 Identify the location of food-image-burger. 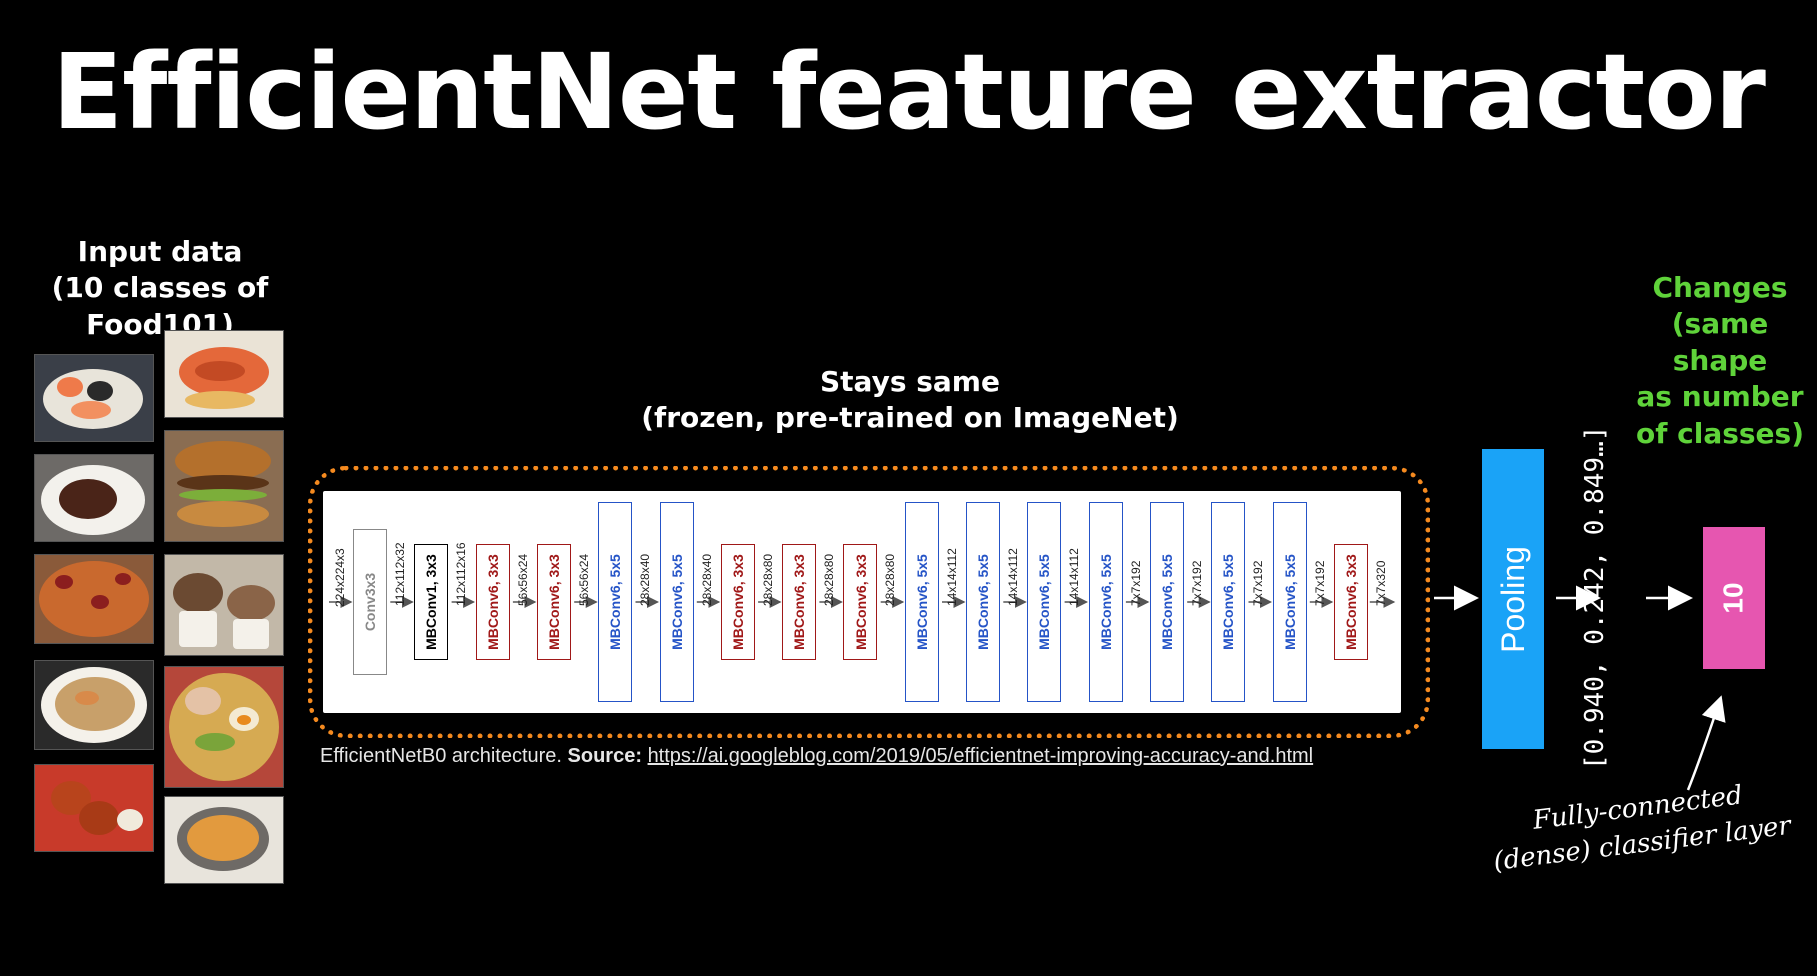
(224, 486).